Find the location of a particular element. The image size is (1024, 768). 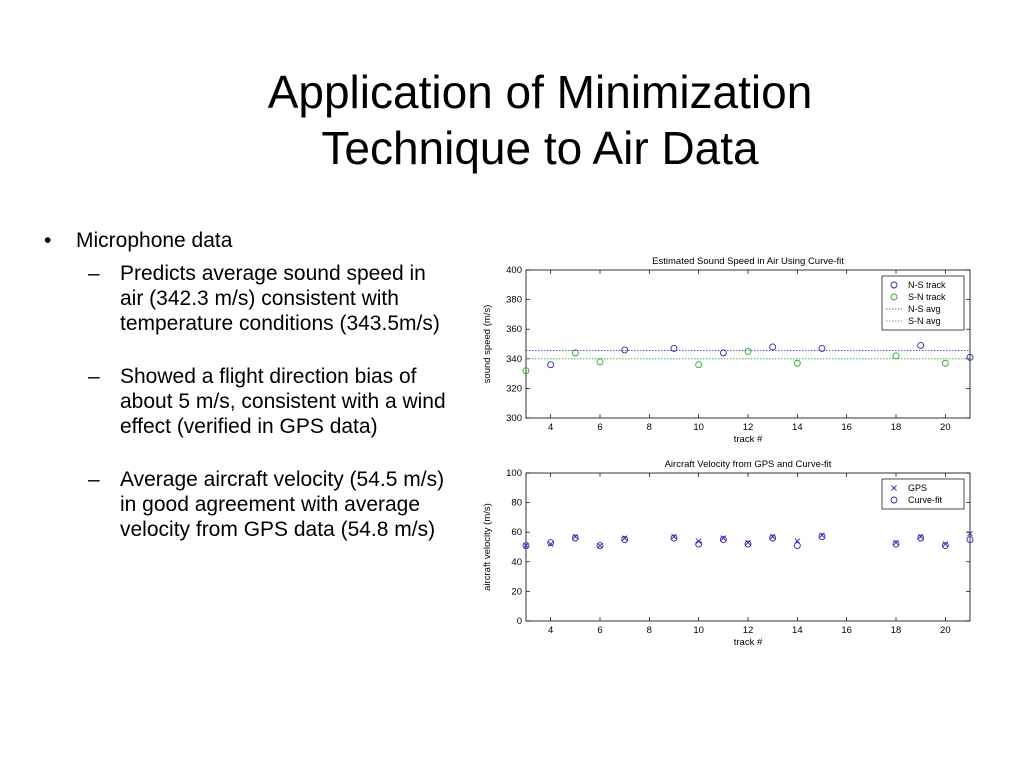

legend-label: N-S track is located at coordinates (927, 285).